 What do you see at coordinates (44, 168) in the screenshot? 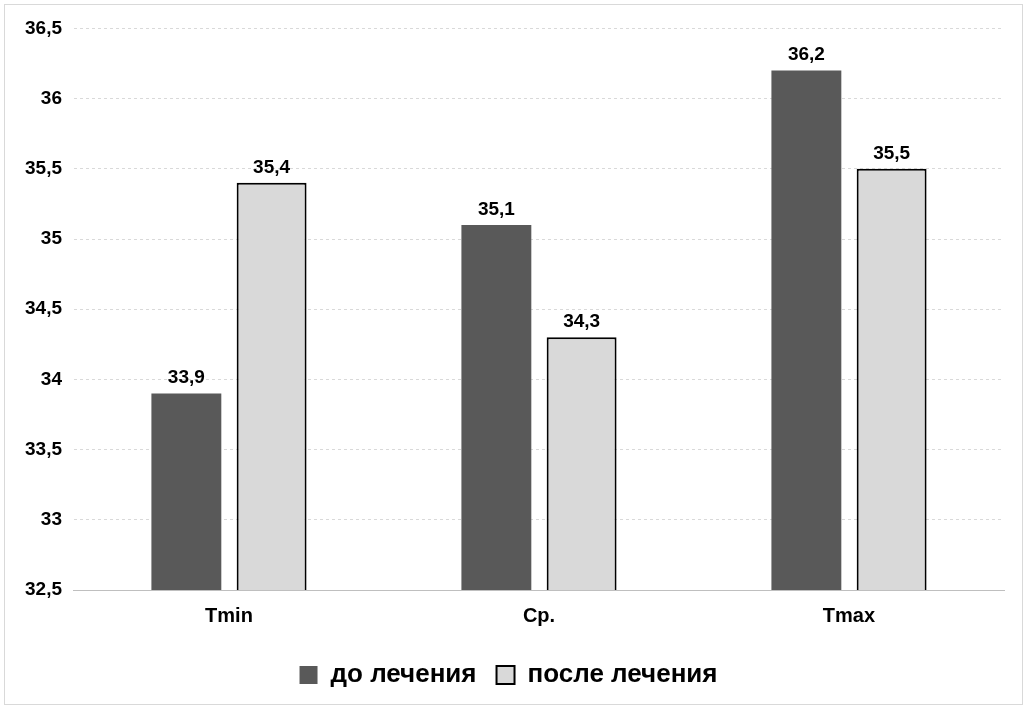
I see `y-tick-label: 35,5` at bounding box center [44, 168].